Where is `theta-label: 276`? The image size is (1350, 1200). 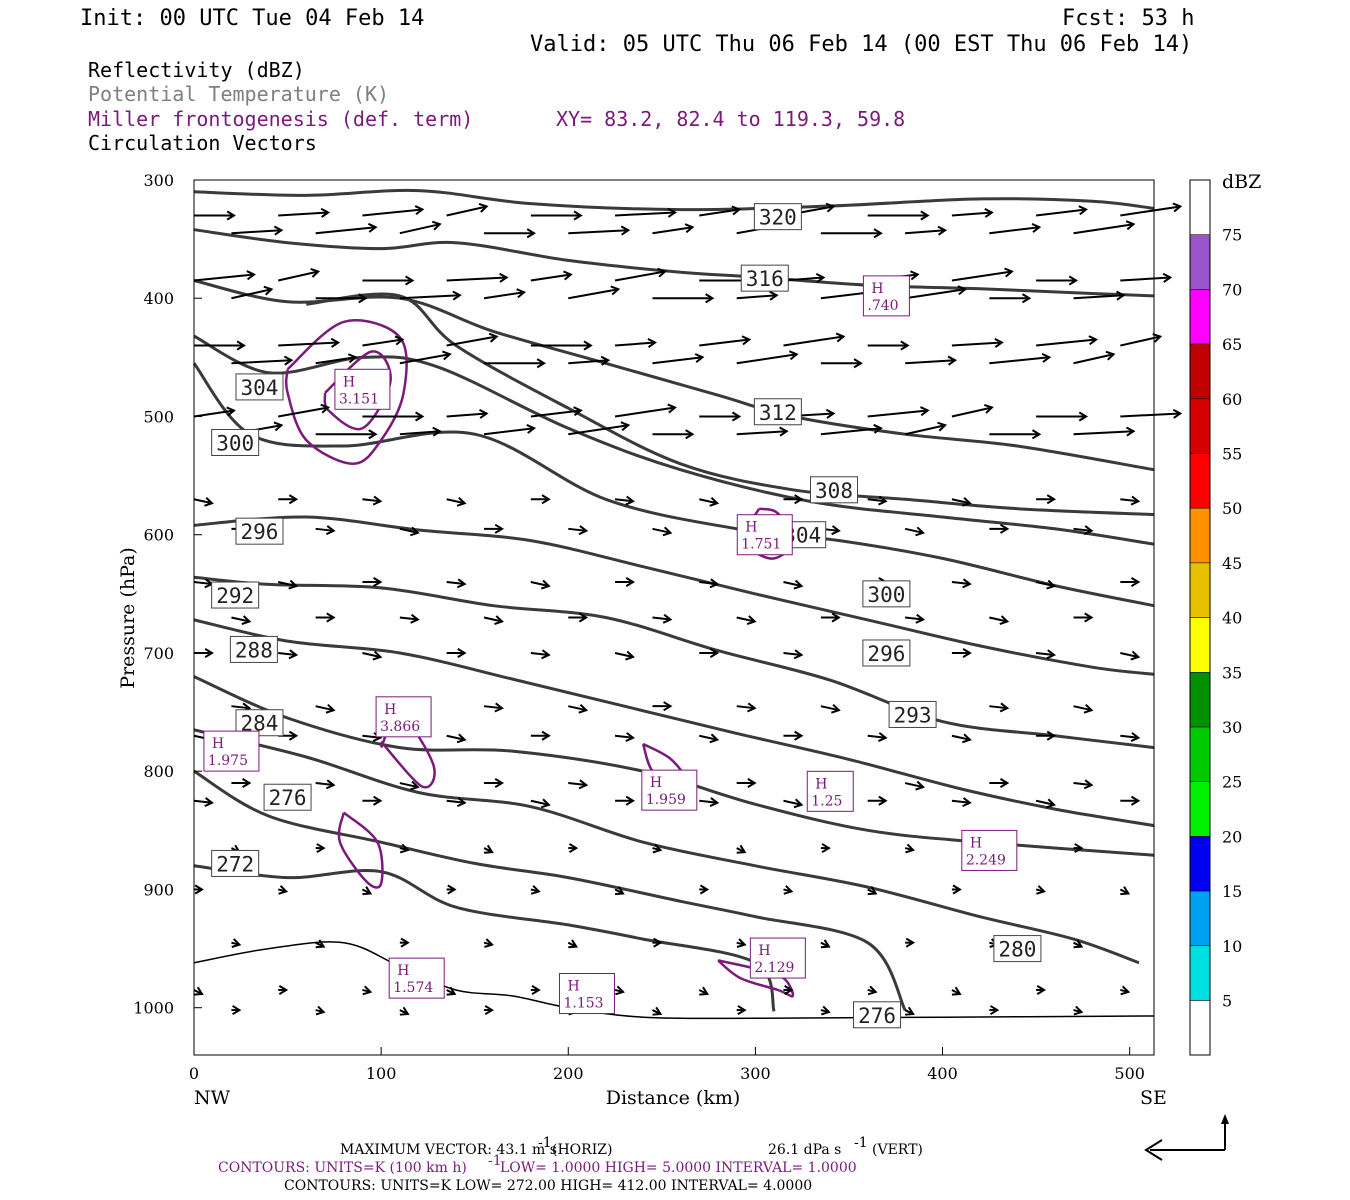 theta-label: 276 is located at coordinates (877, 1016).